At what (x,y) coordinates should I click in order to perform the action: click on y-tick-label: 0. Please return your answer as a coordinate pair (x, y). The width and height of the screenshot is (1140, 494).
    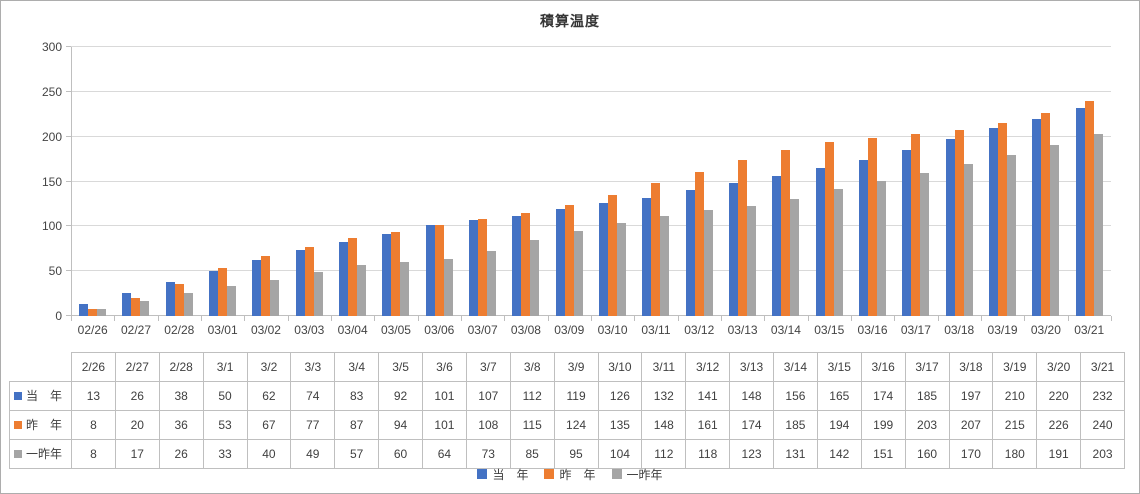
    Looking at the image, I should click on (58, 316).